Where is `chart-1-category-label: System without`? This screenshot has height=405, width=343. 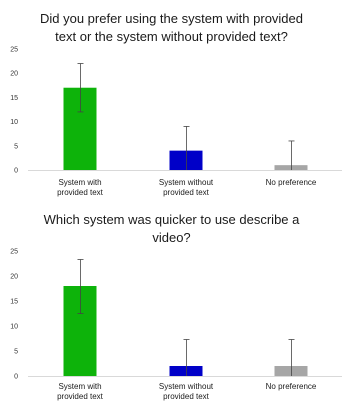
chart-1-category-label: System without is located at coordinates (186, 182).